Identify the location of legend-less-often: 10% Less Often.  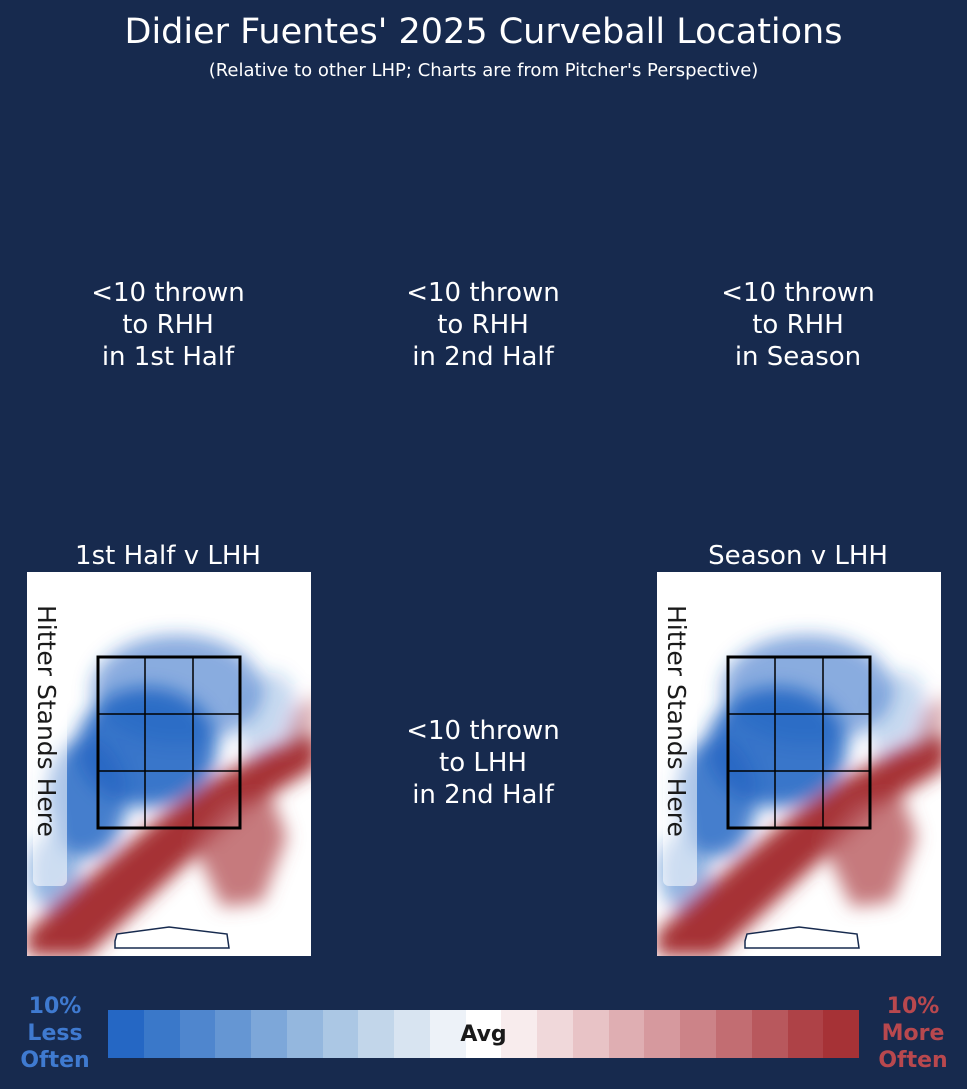
(55, 1033).